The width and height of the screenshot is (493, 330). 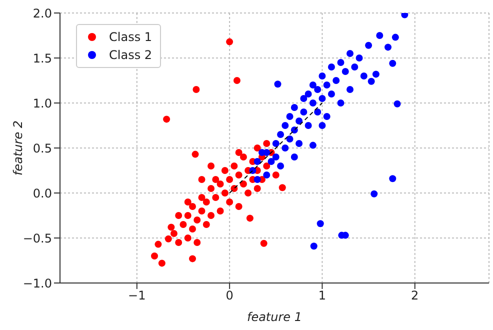 I want to click on legend-label: Class 2, so click(x=130, y=55).